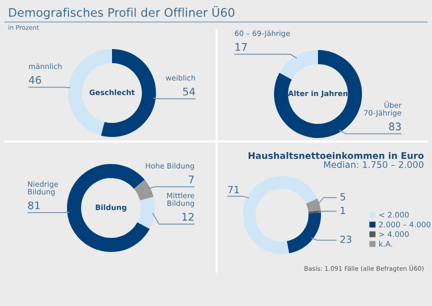 The width and height of the screenshot is (432, 306). What do you see at coordinates (233, 190) in the screenshot?
I see `data-label: 71` at bounding box center [233, 190].